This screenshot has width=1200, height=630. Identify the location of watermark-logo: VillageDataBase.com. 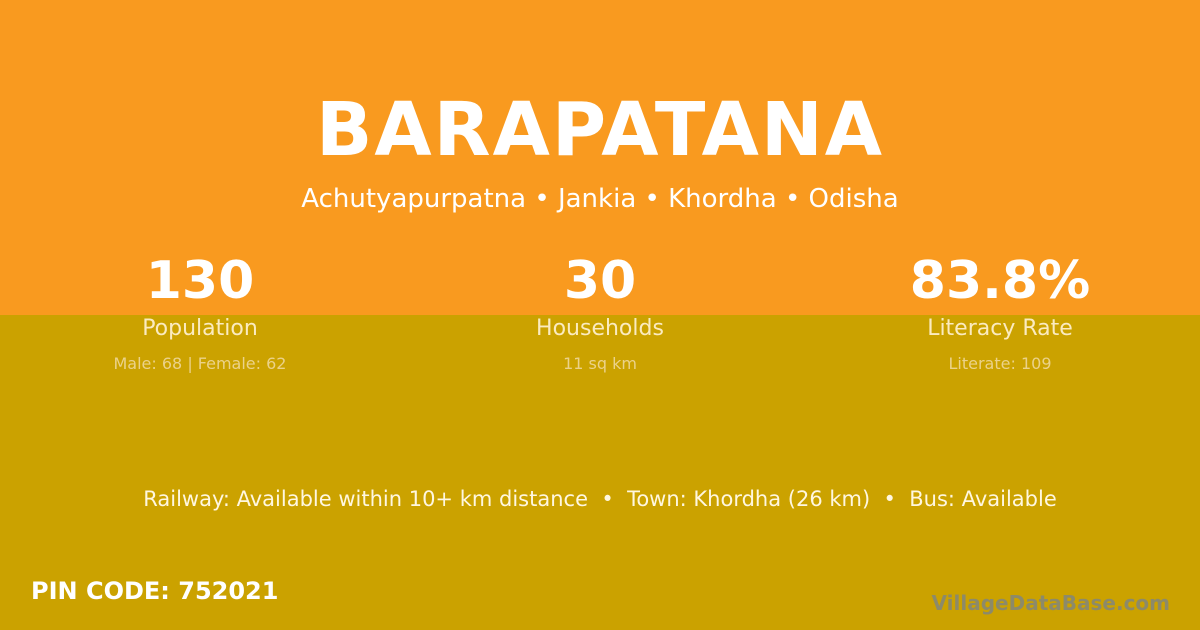
(1050, 603).